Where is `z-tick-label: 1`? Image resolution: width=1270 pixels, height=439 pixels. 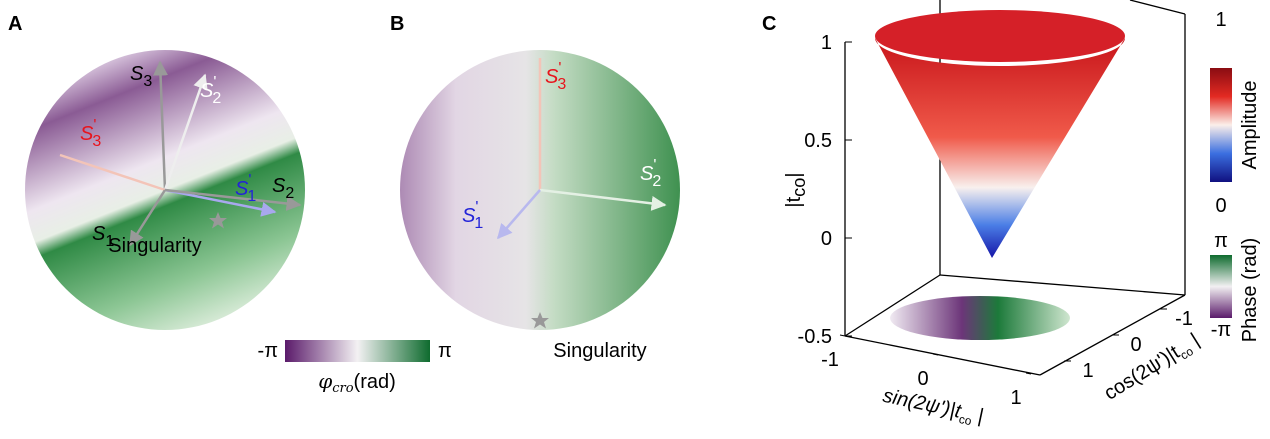
z-tick-label: 1 is located at coordinates (826, 43).